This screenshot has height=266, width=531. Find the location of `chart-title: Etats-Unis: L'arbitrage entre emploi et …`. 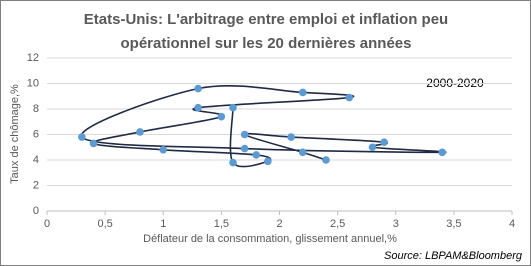

chart-title: Etats-Unis: L'arbitrage entre emploi et … is located at coordinates (266, 19).